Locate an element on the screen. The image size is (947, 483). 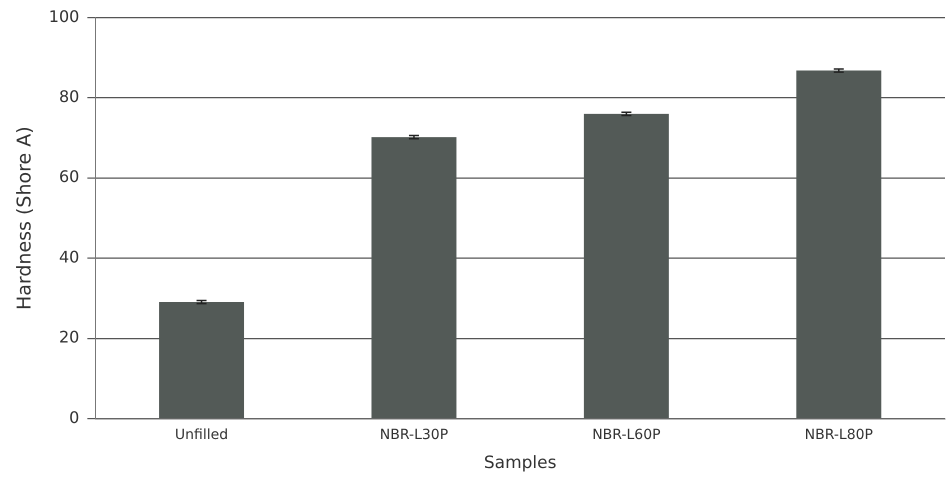
y-tick-label: 20 is located at coordinates (69, 337).